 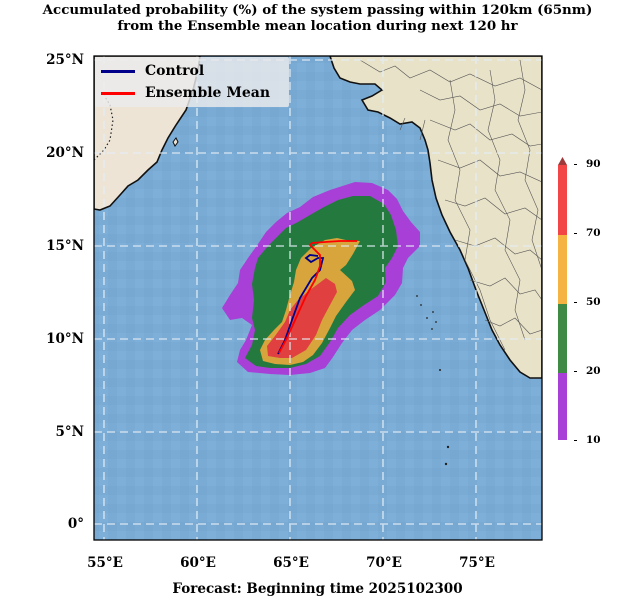 What do you see at coordinates (587, 164) in the screenshot?
I see `colorbar-tick: 90` at bounding box center [587, 164].